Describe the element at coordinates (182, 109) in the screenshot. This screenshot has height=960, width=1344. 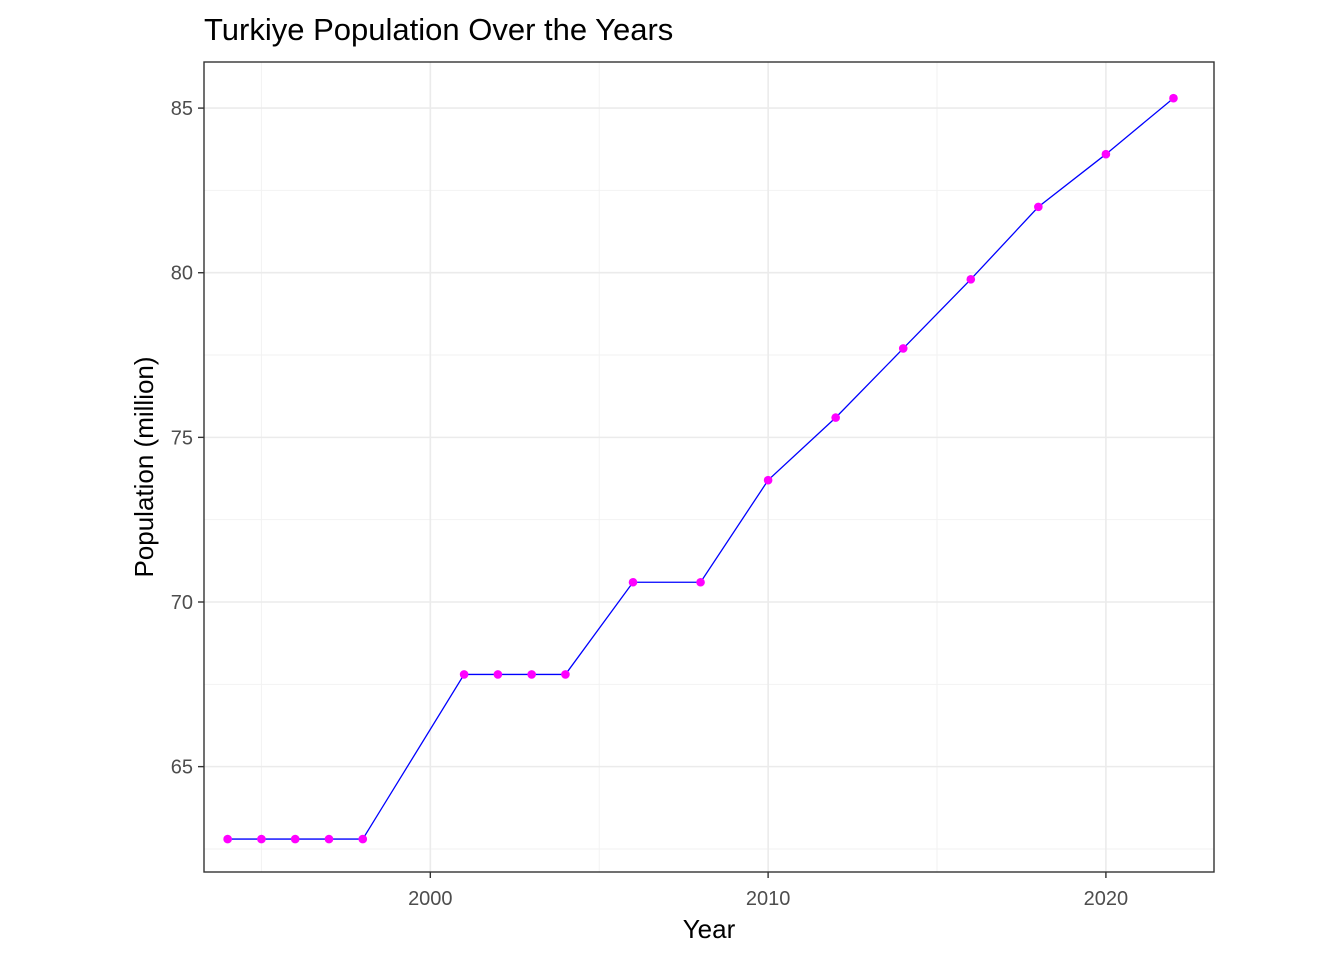
I see `y-tick-label: 85` at that location.